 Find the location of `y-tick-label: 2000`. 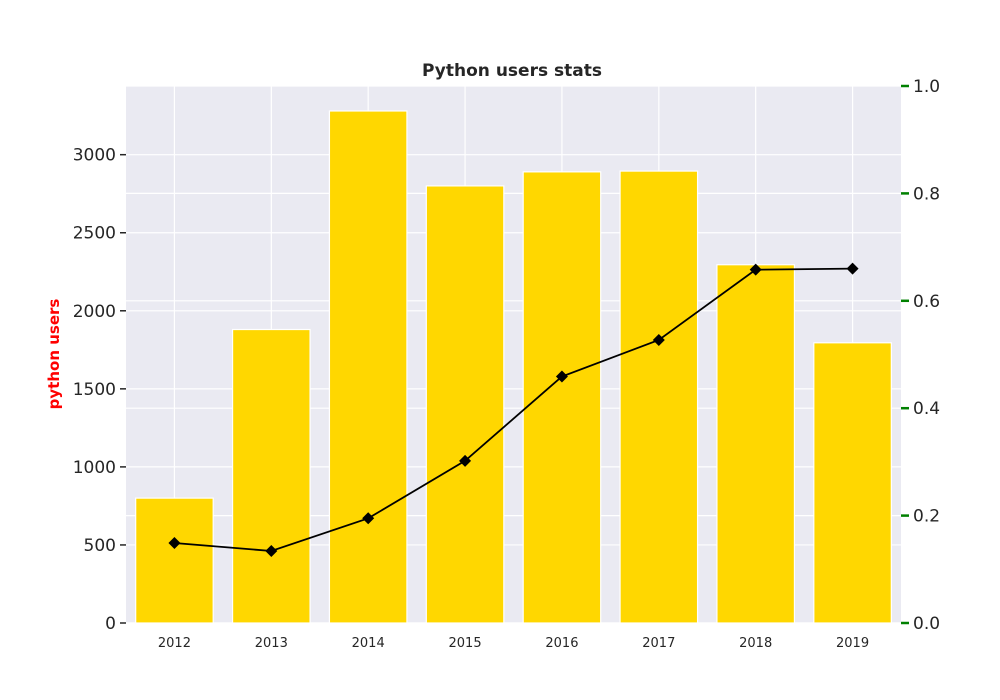

y-tick-label: 2000 is located at coordinates (94, 312).